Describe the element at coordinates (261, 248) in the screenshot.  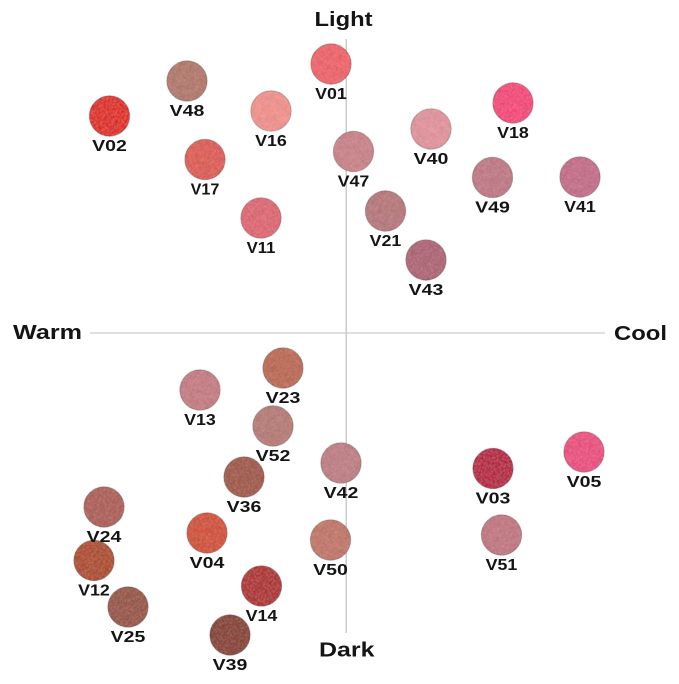
I see `svg-text: V11` at that location.